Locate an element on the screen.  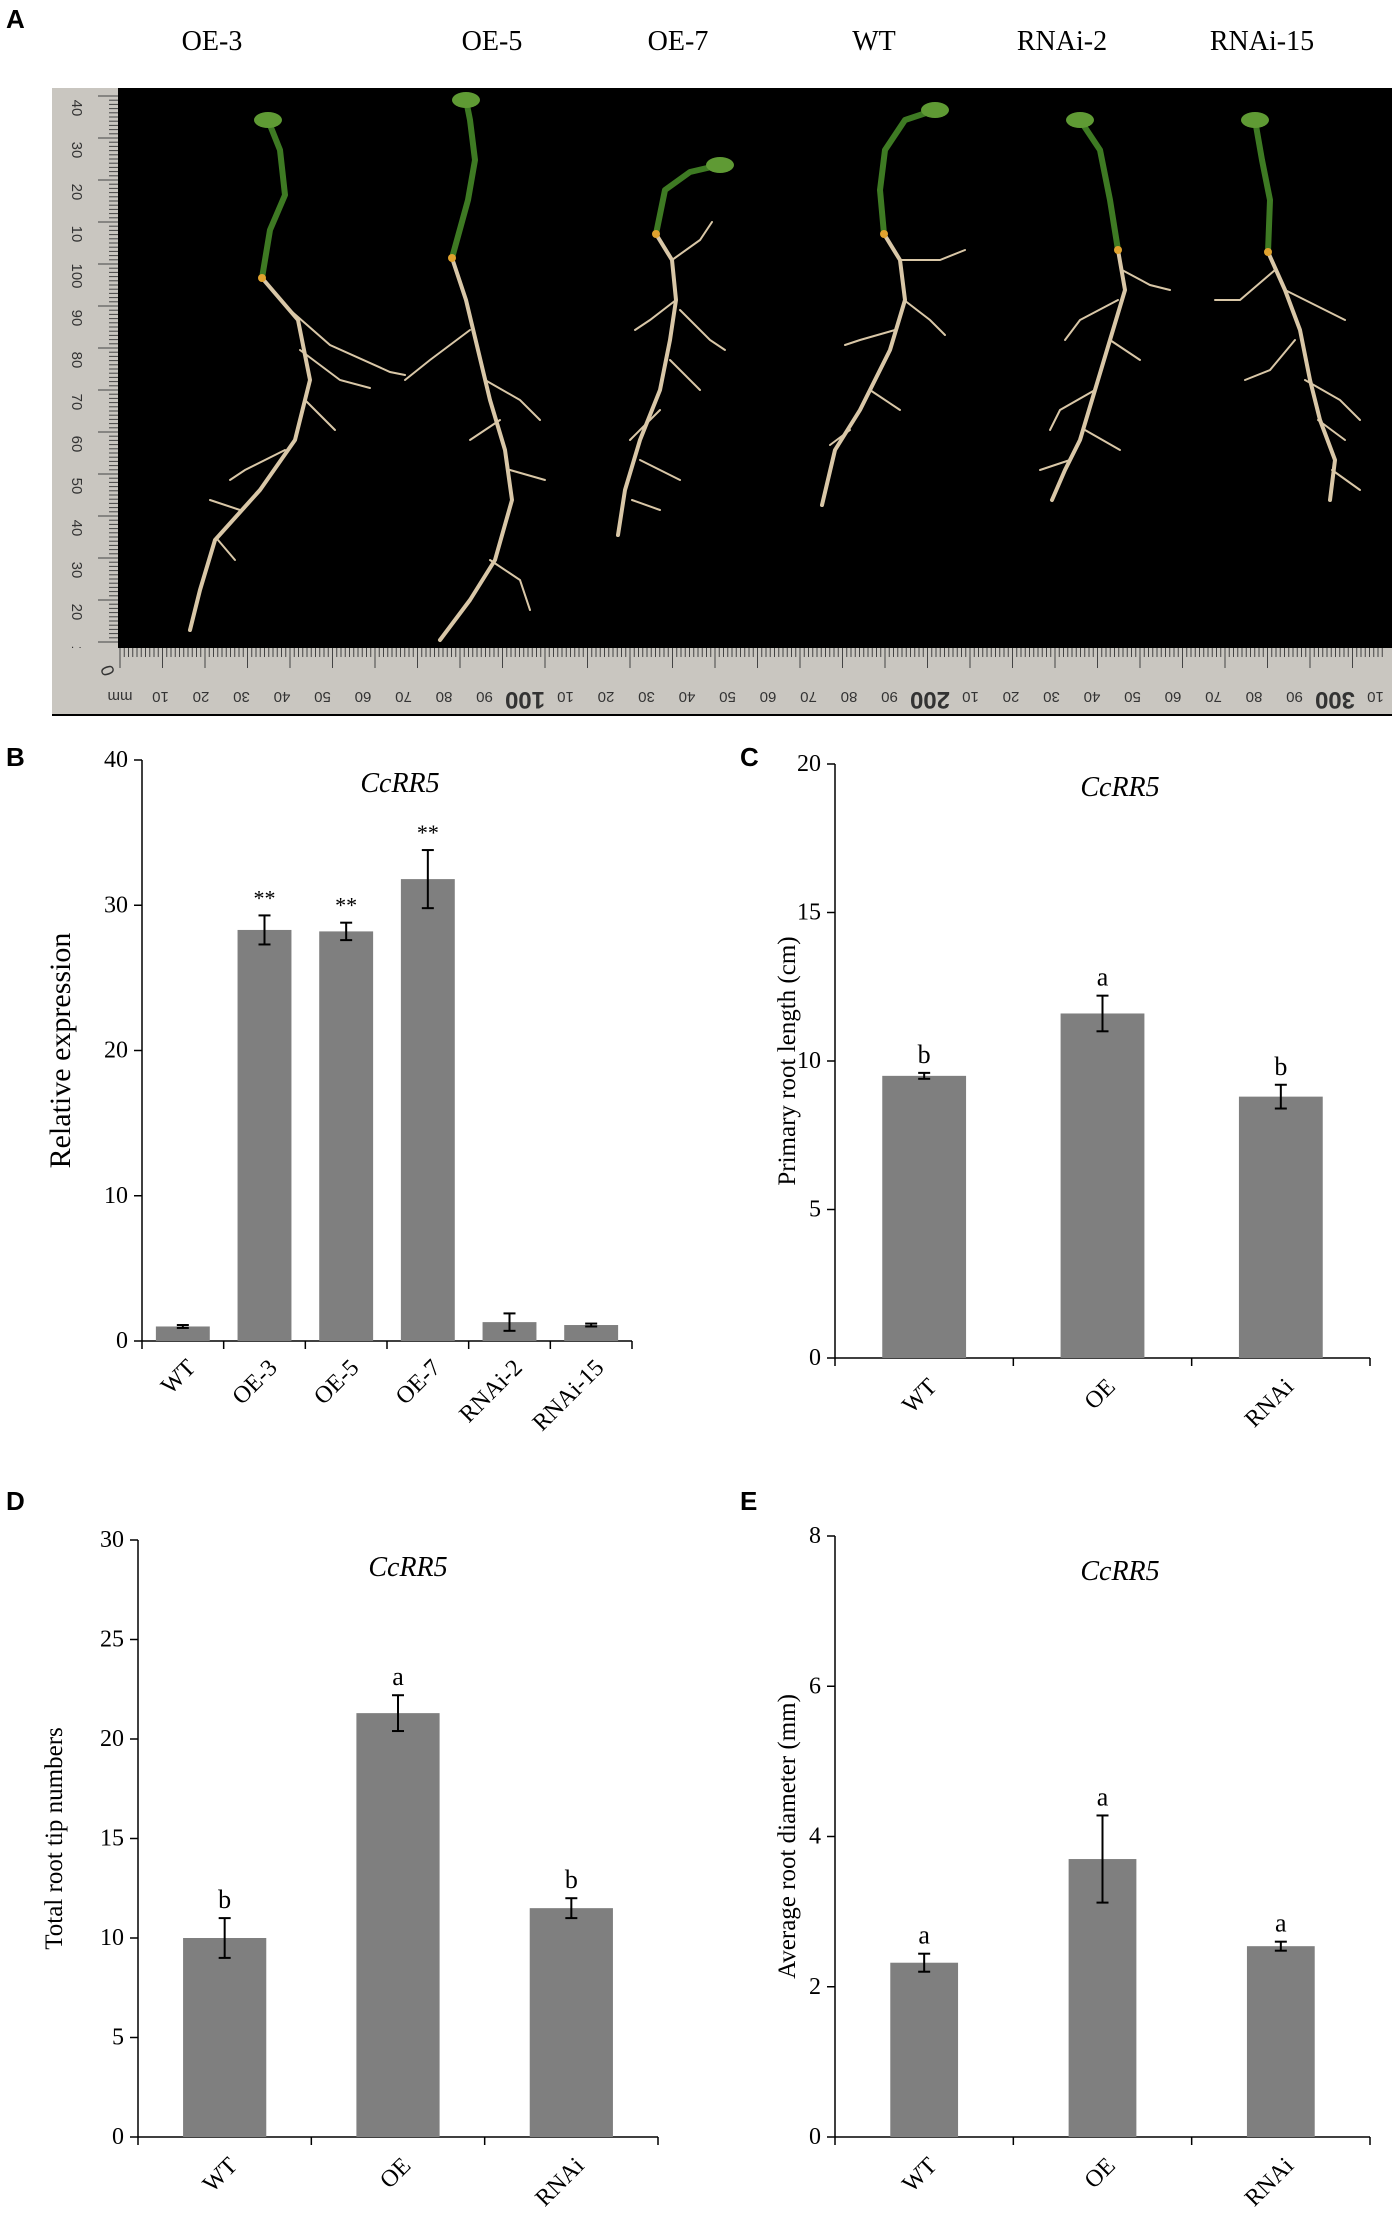
bar-OE is located at coordinates (1102, 1185).